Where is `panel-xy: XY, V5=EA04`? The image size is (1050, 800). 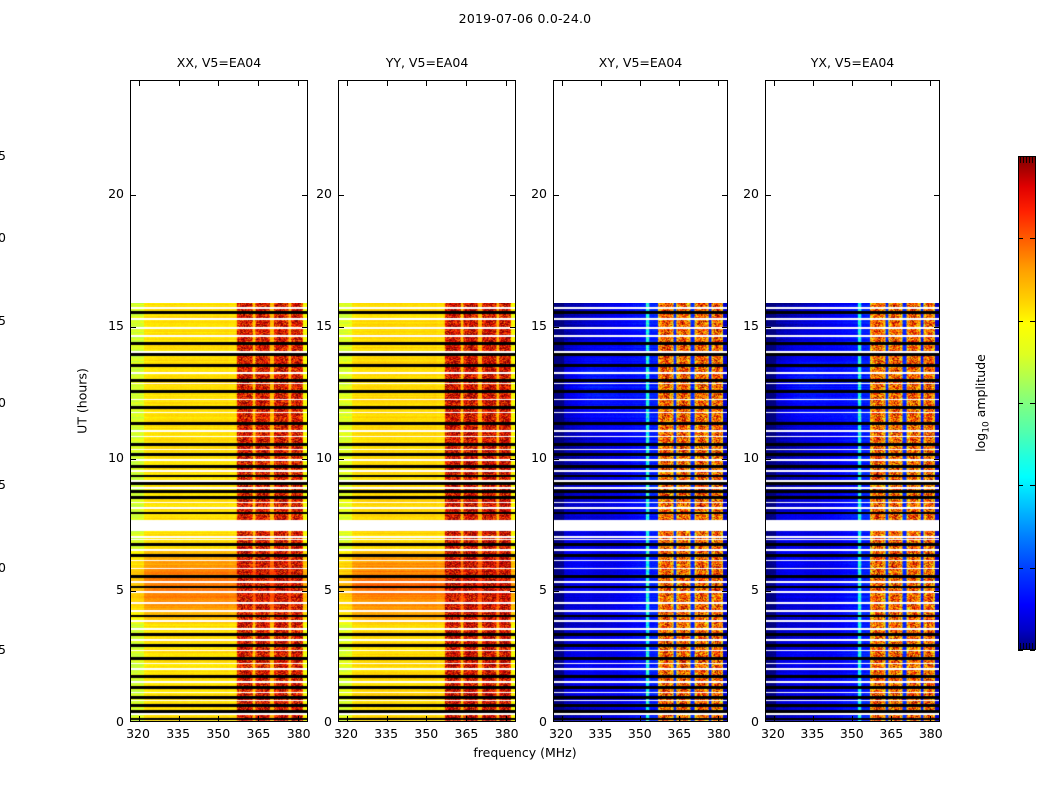 panel-xy: XY, V5=EA04 is located at coordinates (640, 388).